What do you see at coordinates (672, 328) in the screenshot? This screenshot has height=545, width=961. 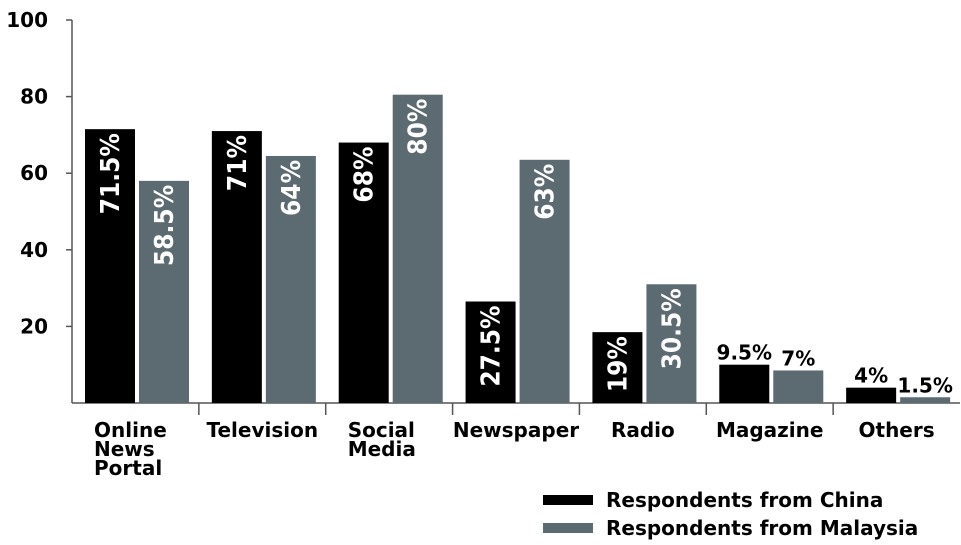 I see `bar-data-label: 30.5%` at bounding box center [672, 328].